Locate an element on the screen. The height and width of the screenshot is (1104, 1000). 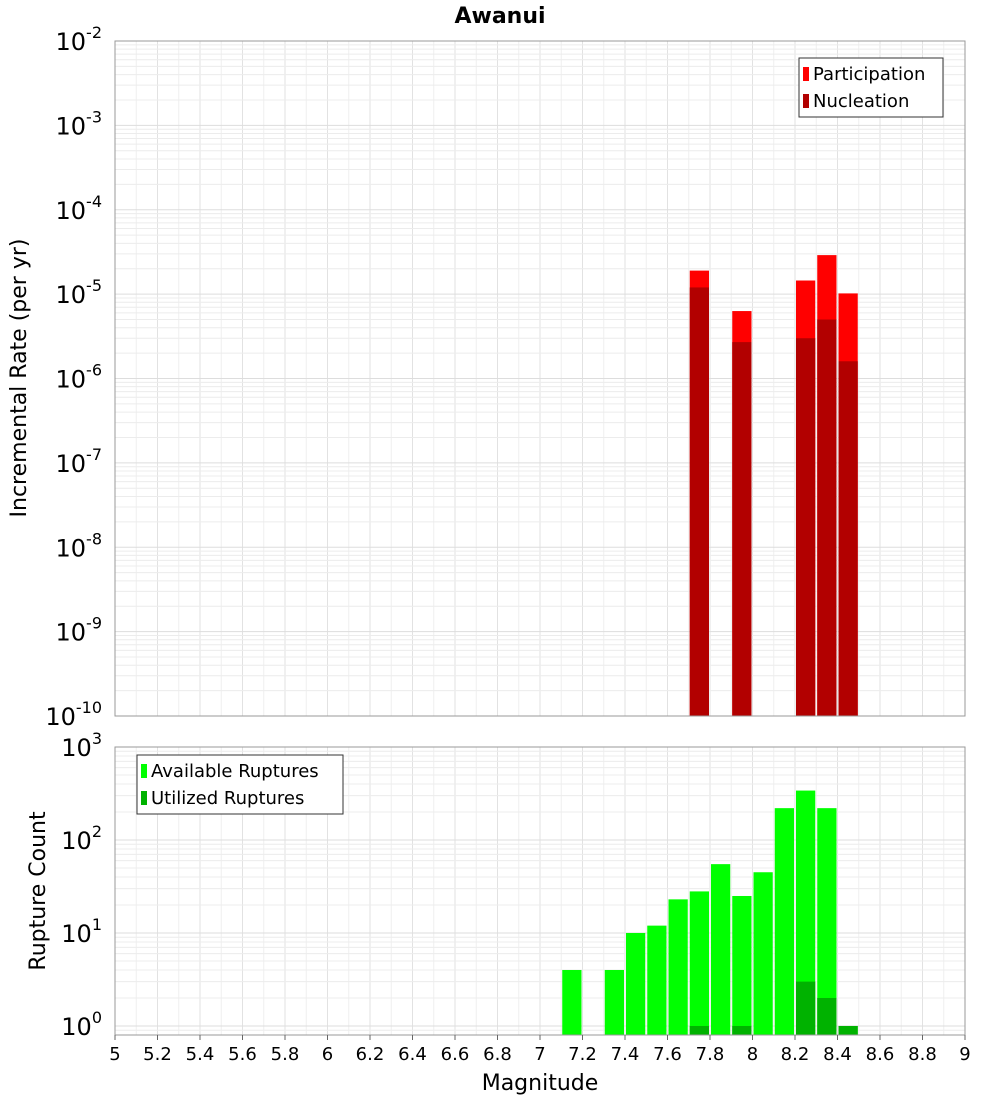
bottom-y-axis-label: Rupture Count is located at coordinates (38, 891).